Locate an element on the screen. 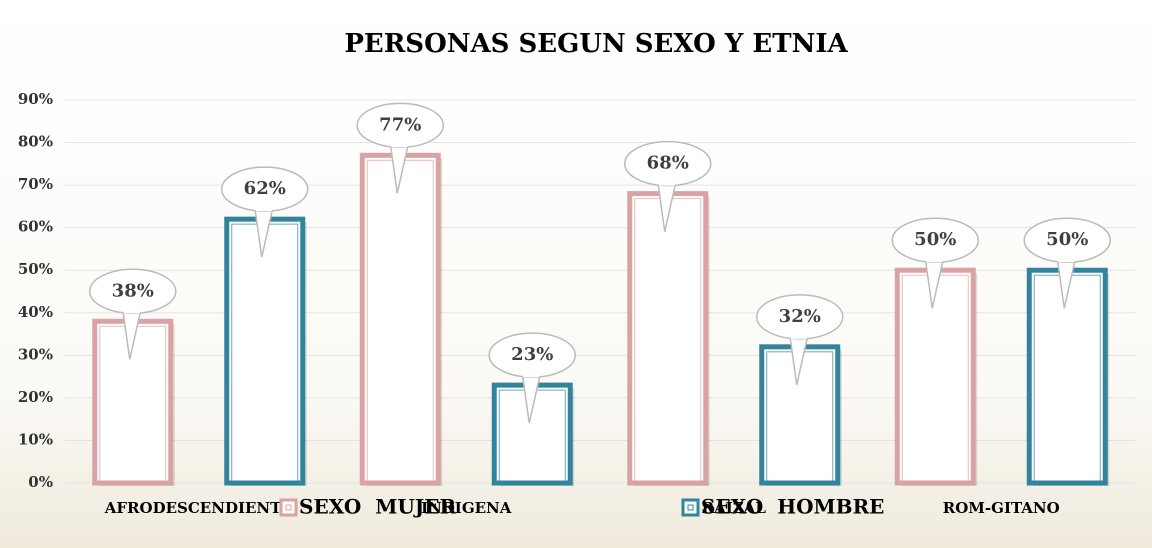  value-label: 23% is located at coordinates (532, 354).